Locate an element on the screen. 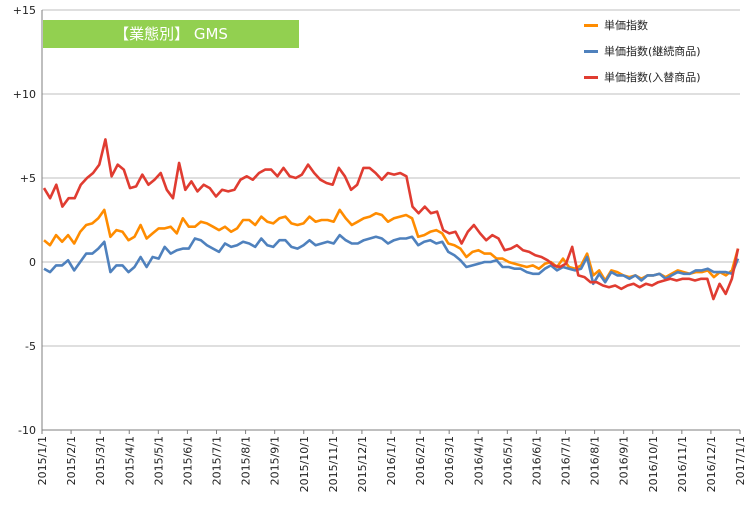 This screenshot has height=510, width=745. y-tick-label: -10 is located at coordinates (27, 430).